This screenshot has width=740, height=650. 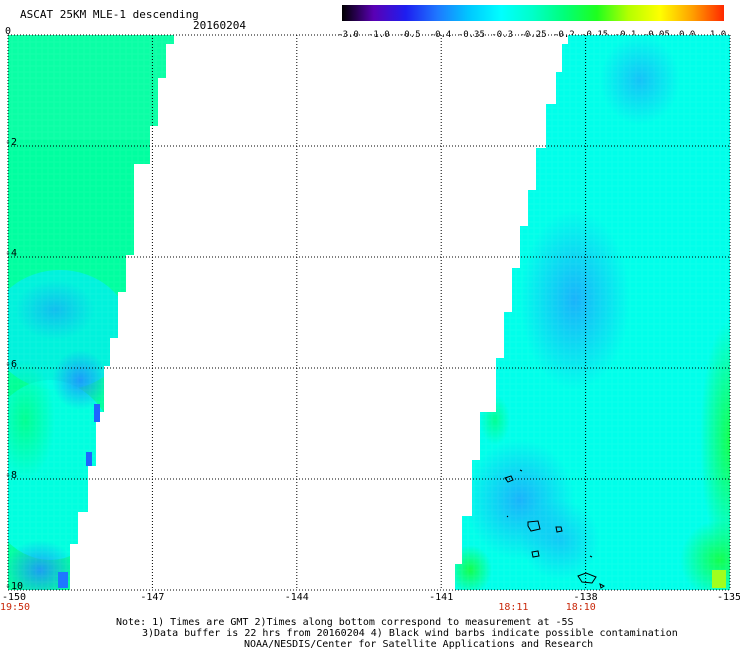 What do you see at coordinates (109, 14) in the screenshot?
I see `map-title: ASCAT 25KM MLE-1 descending` at bounding box center [109, 14].